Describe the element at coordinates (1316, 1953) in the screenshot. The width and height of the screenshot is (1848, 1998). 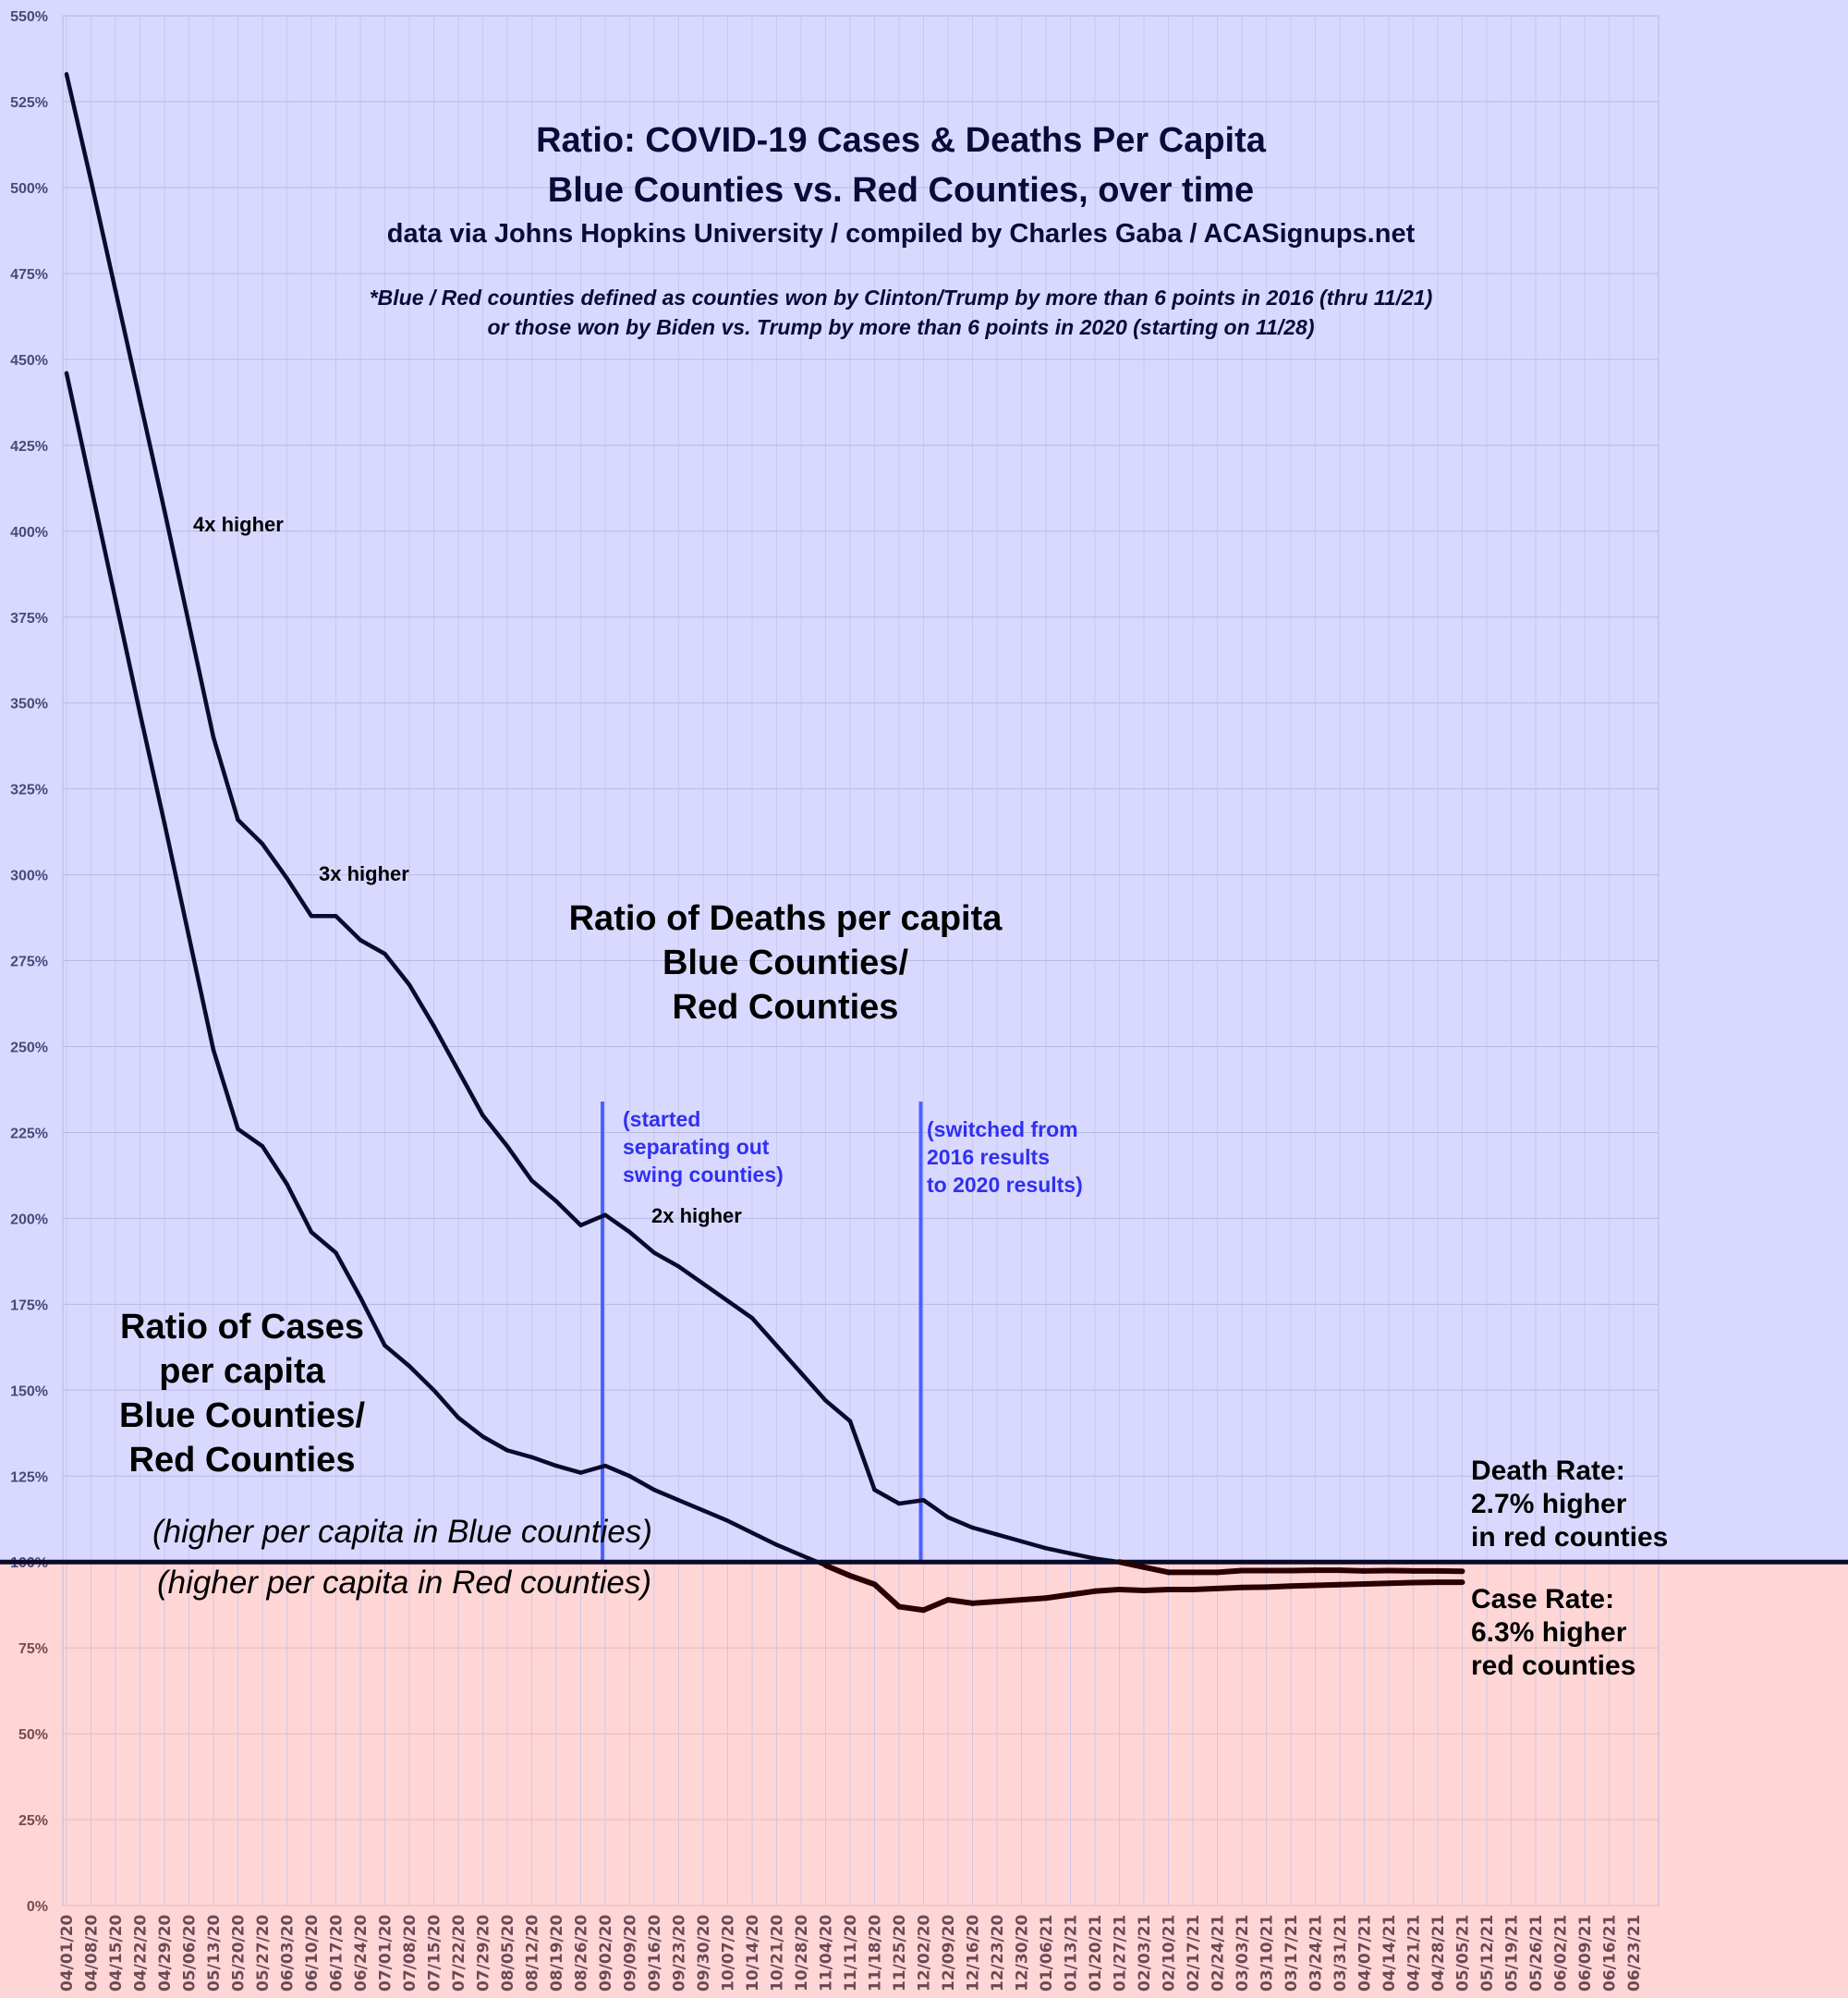
I see `x-tick-label: 03/24/21` at that location.